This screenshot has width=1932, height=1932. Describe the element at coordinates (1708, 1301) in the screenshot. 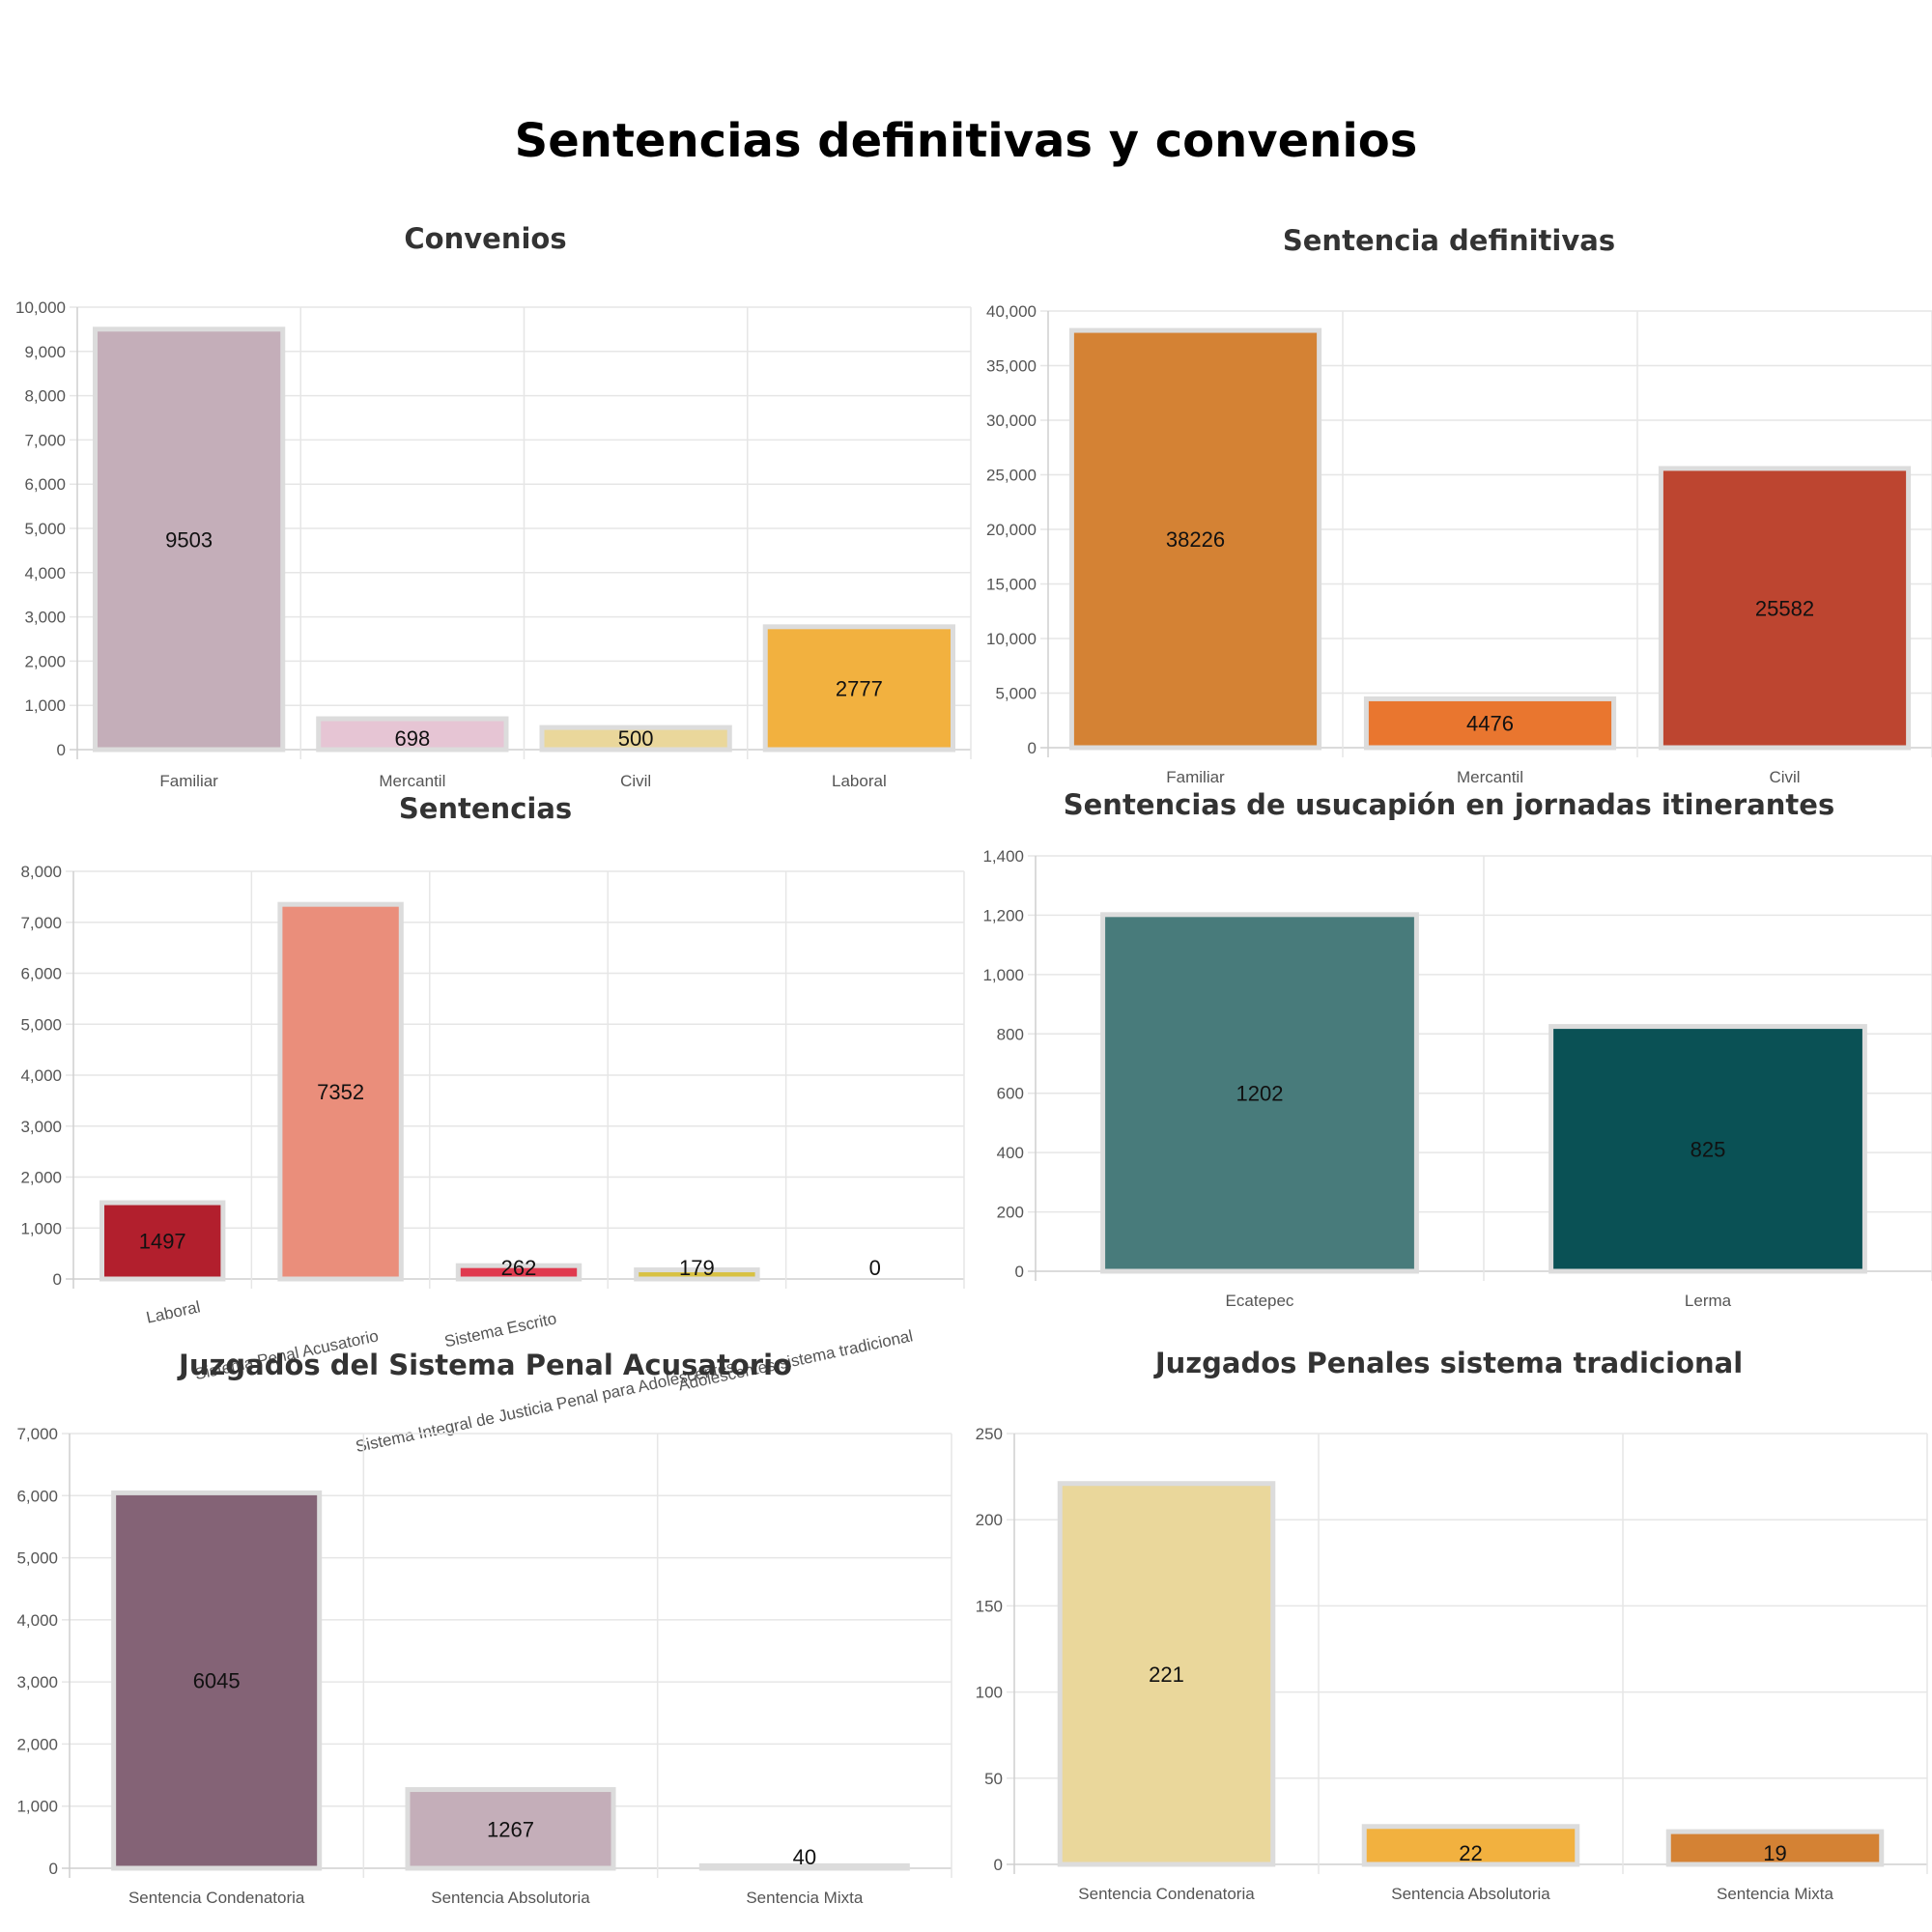

I see `x-category-label: Lerma` at that location.